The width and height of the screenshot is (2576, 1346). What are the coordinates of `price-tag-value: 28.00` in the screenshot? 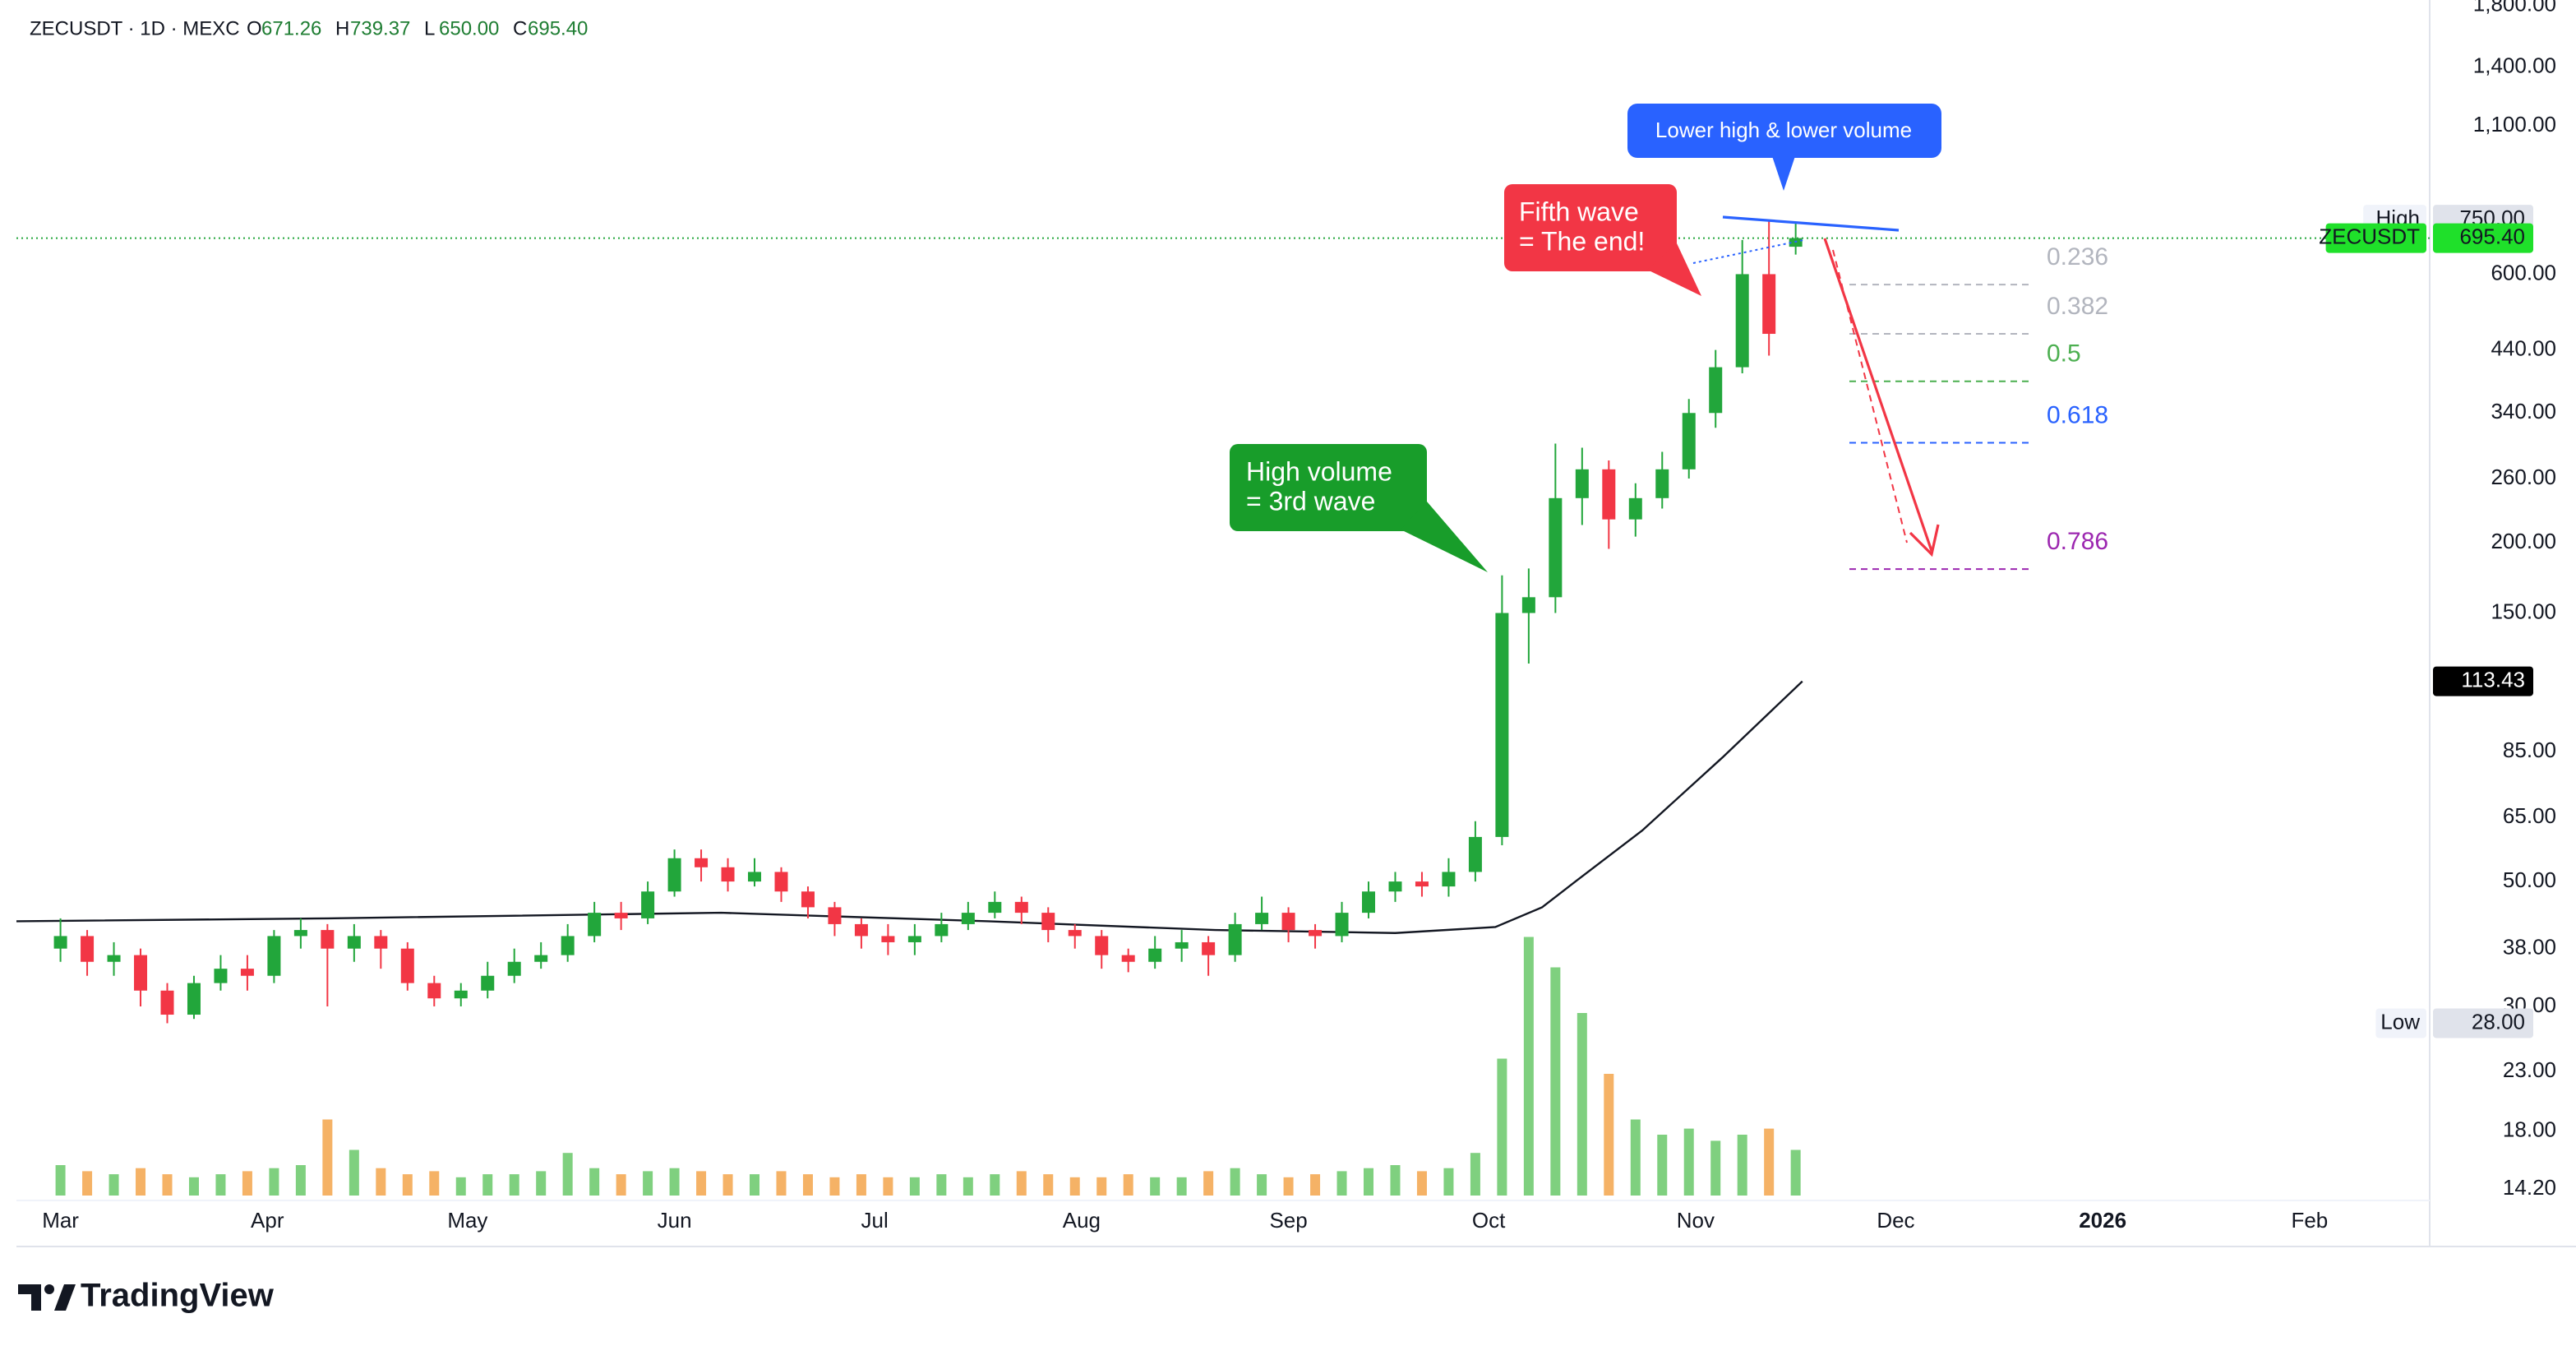 It's located at (2499, 1021).